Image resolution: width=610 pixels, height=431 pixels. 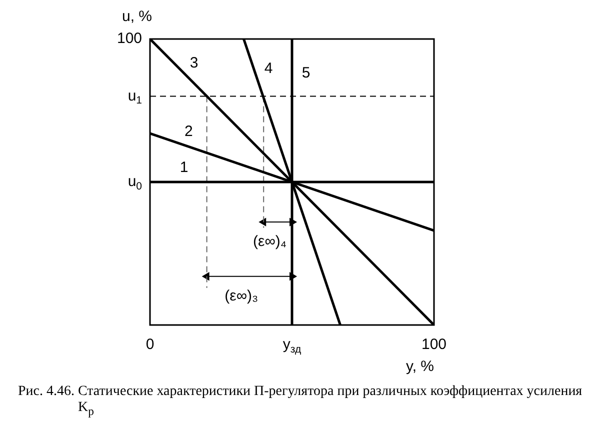 I want to click on series-label: 4, so click(x=268, y=68).